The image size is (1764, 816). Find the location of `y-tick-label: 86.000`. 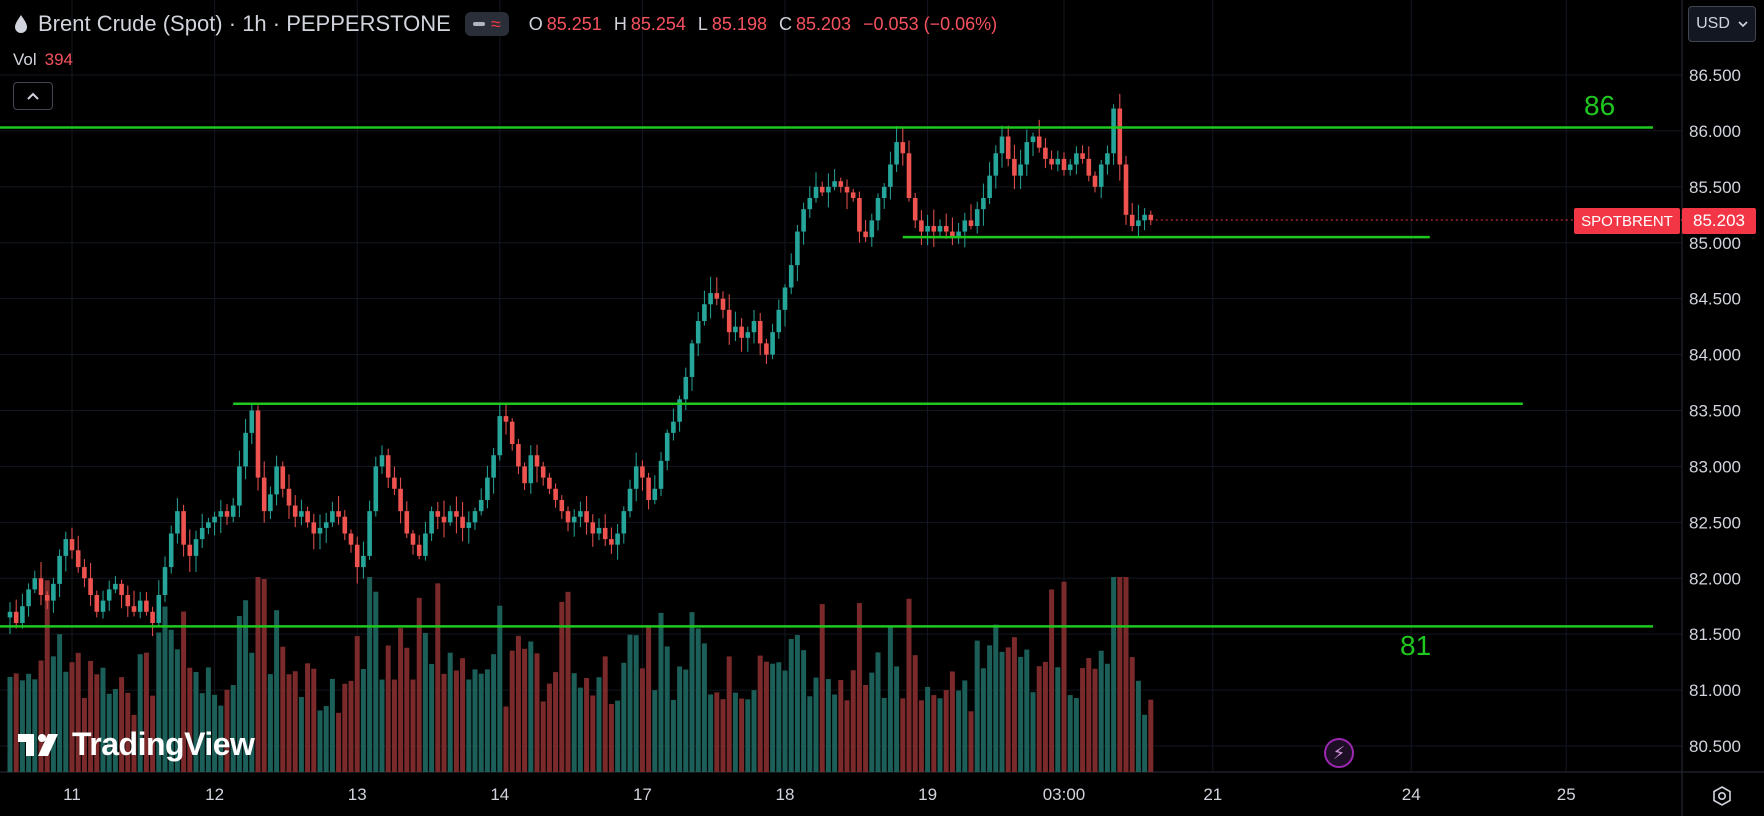

y-tick-label: 86.000 is located at coordinates (1715, 131).